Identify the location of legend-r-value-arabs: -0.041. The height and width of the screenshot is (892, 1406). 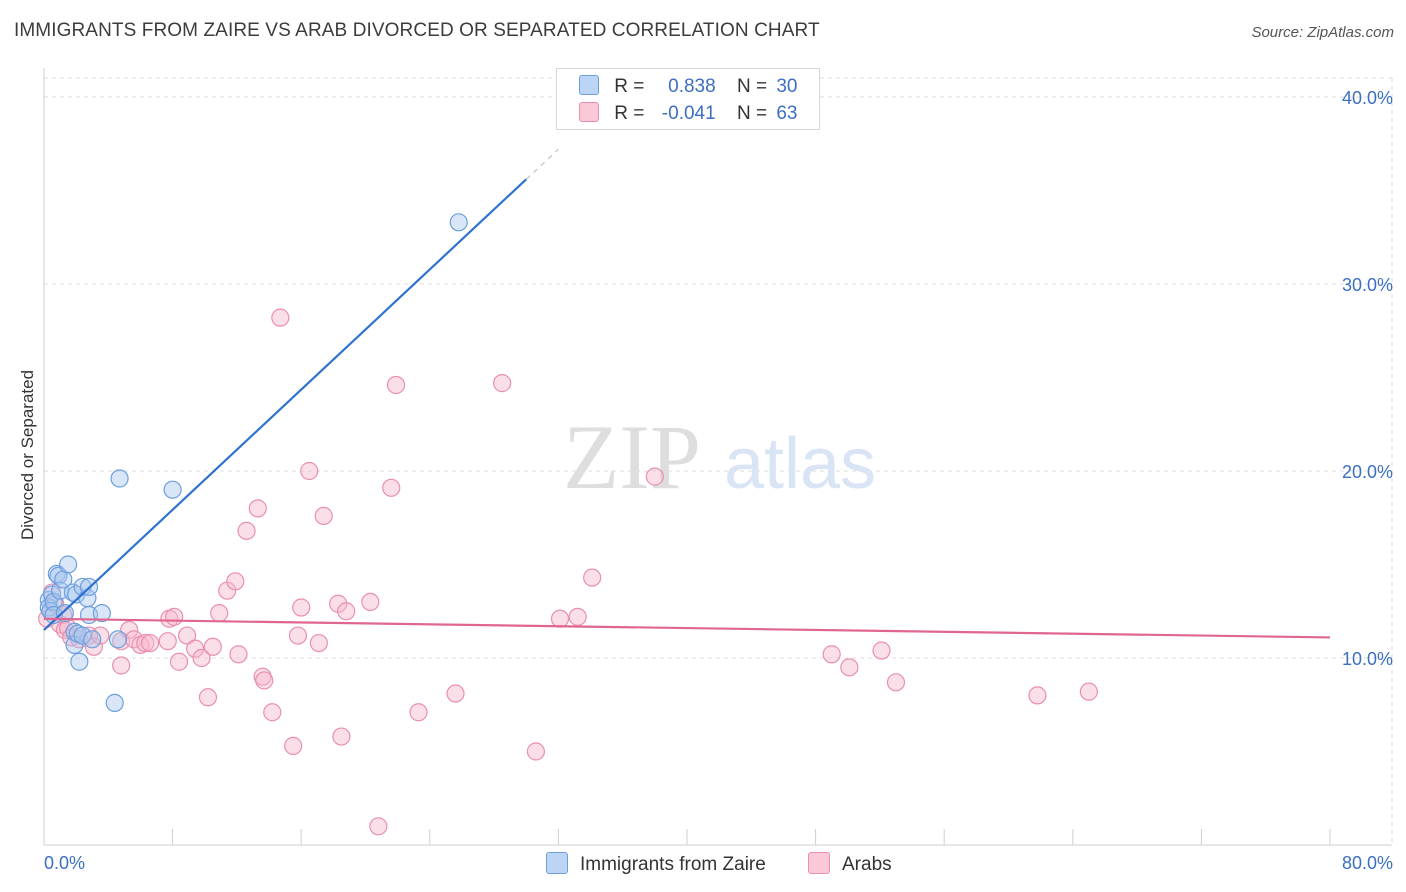
(688, 113).